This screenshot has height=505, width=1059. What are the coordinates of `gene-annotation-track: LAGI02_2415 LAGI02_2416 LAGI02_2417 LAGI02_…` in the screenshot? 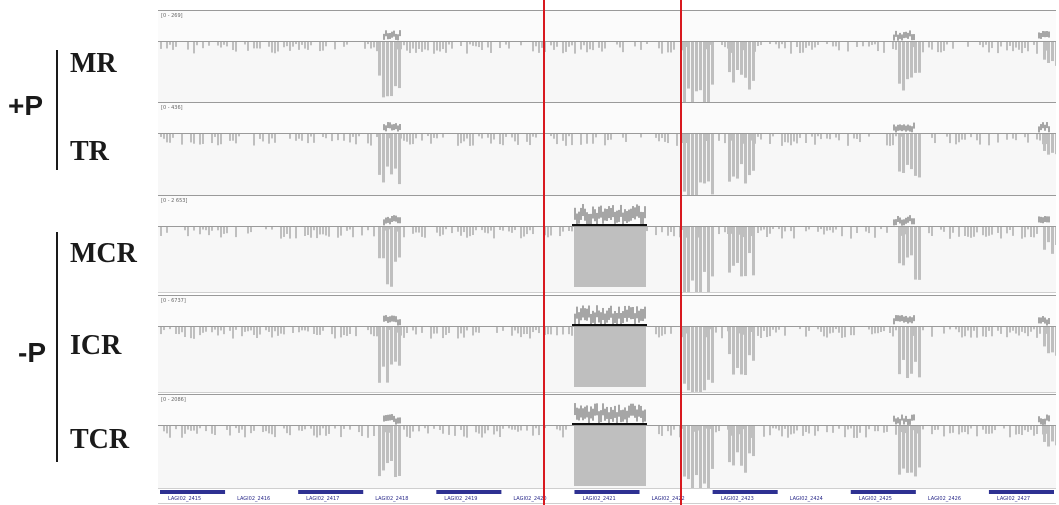 It's located at (607, 496).